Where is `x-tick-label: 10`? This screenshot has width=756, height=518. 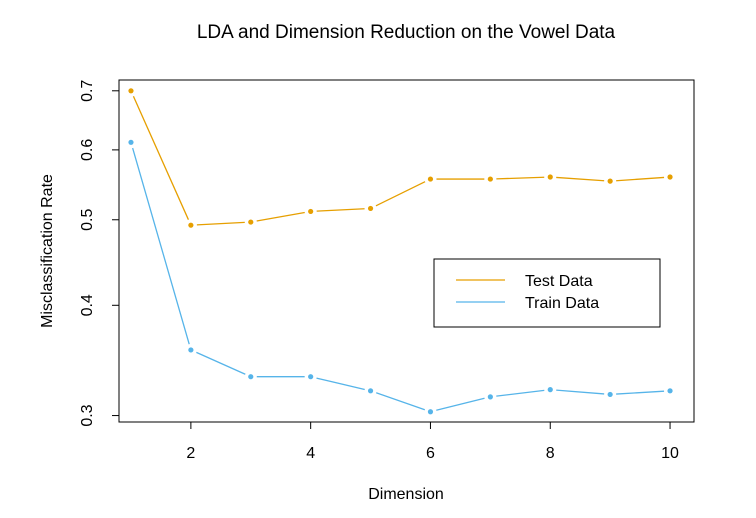
x-tick-label: 10 is located at coordinates (670, 453).